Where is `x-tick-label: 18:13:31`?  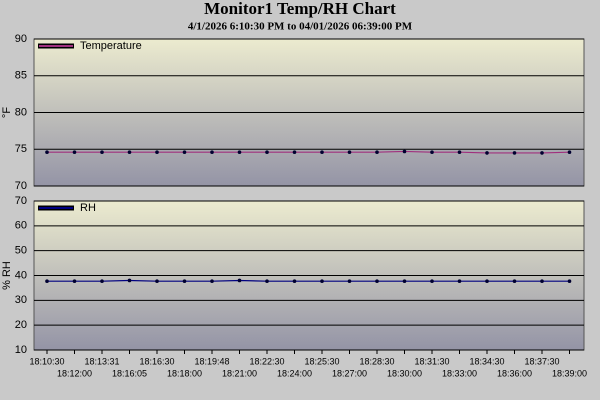
x-tick-label: 18:13:31 is located at coordinates (101, 361).